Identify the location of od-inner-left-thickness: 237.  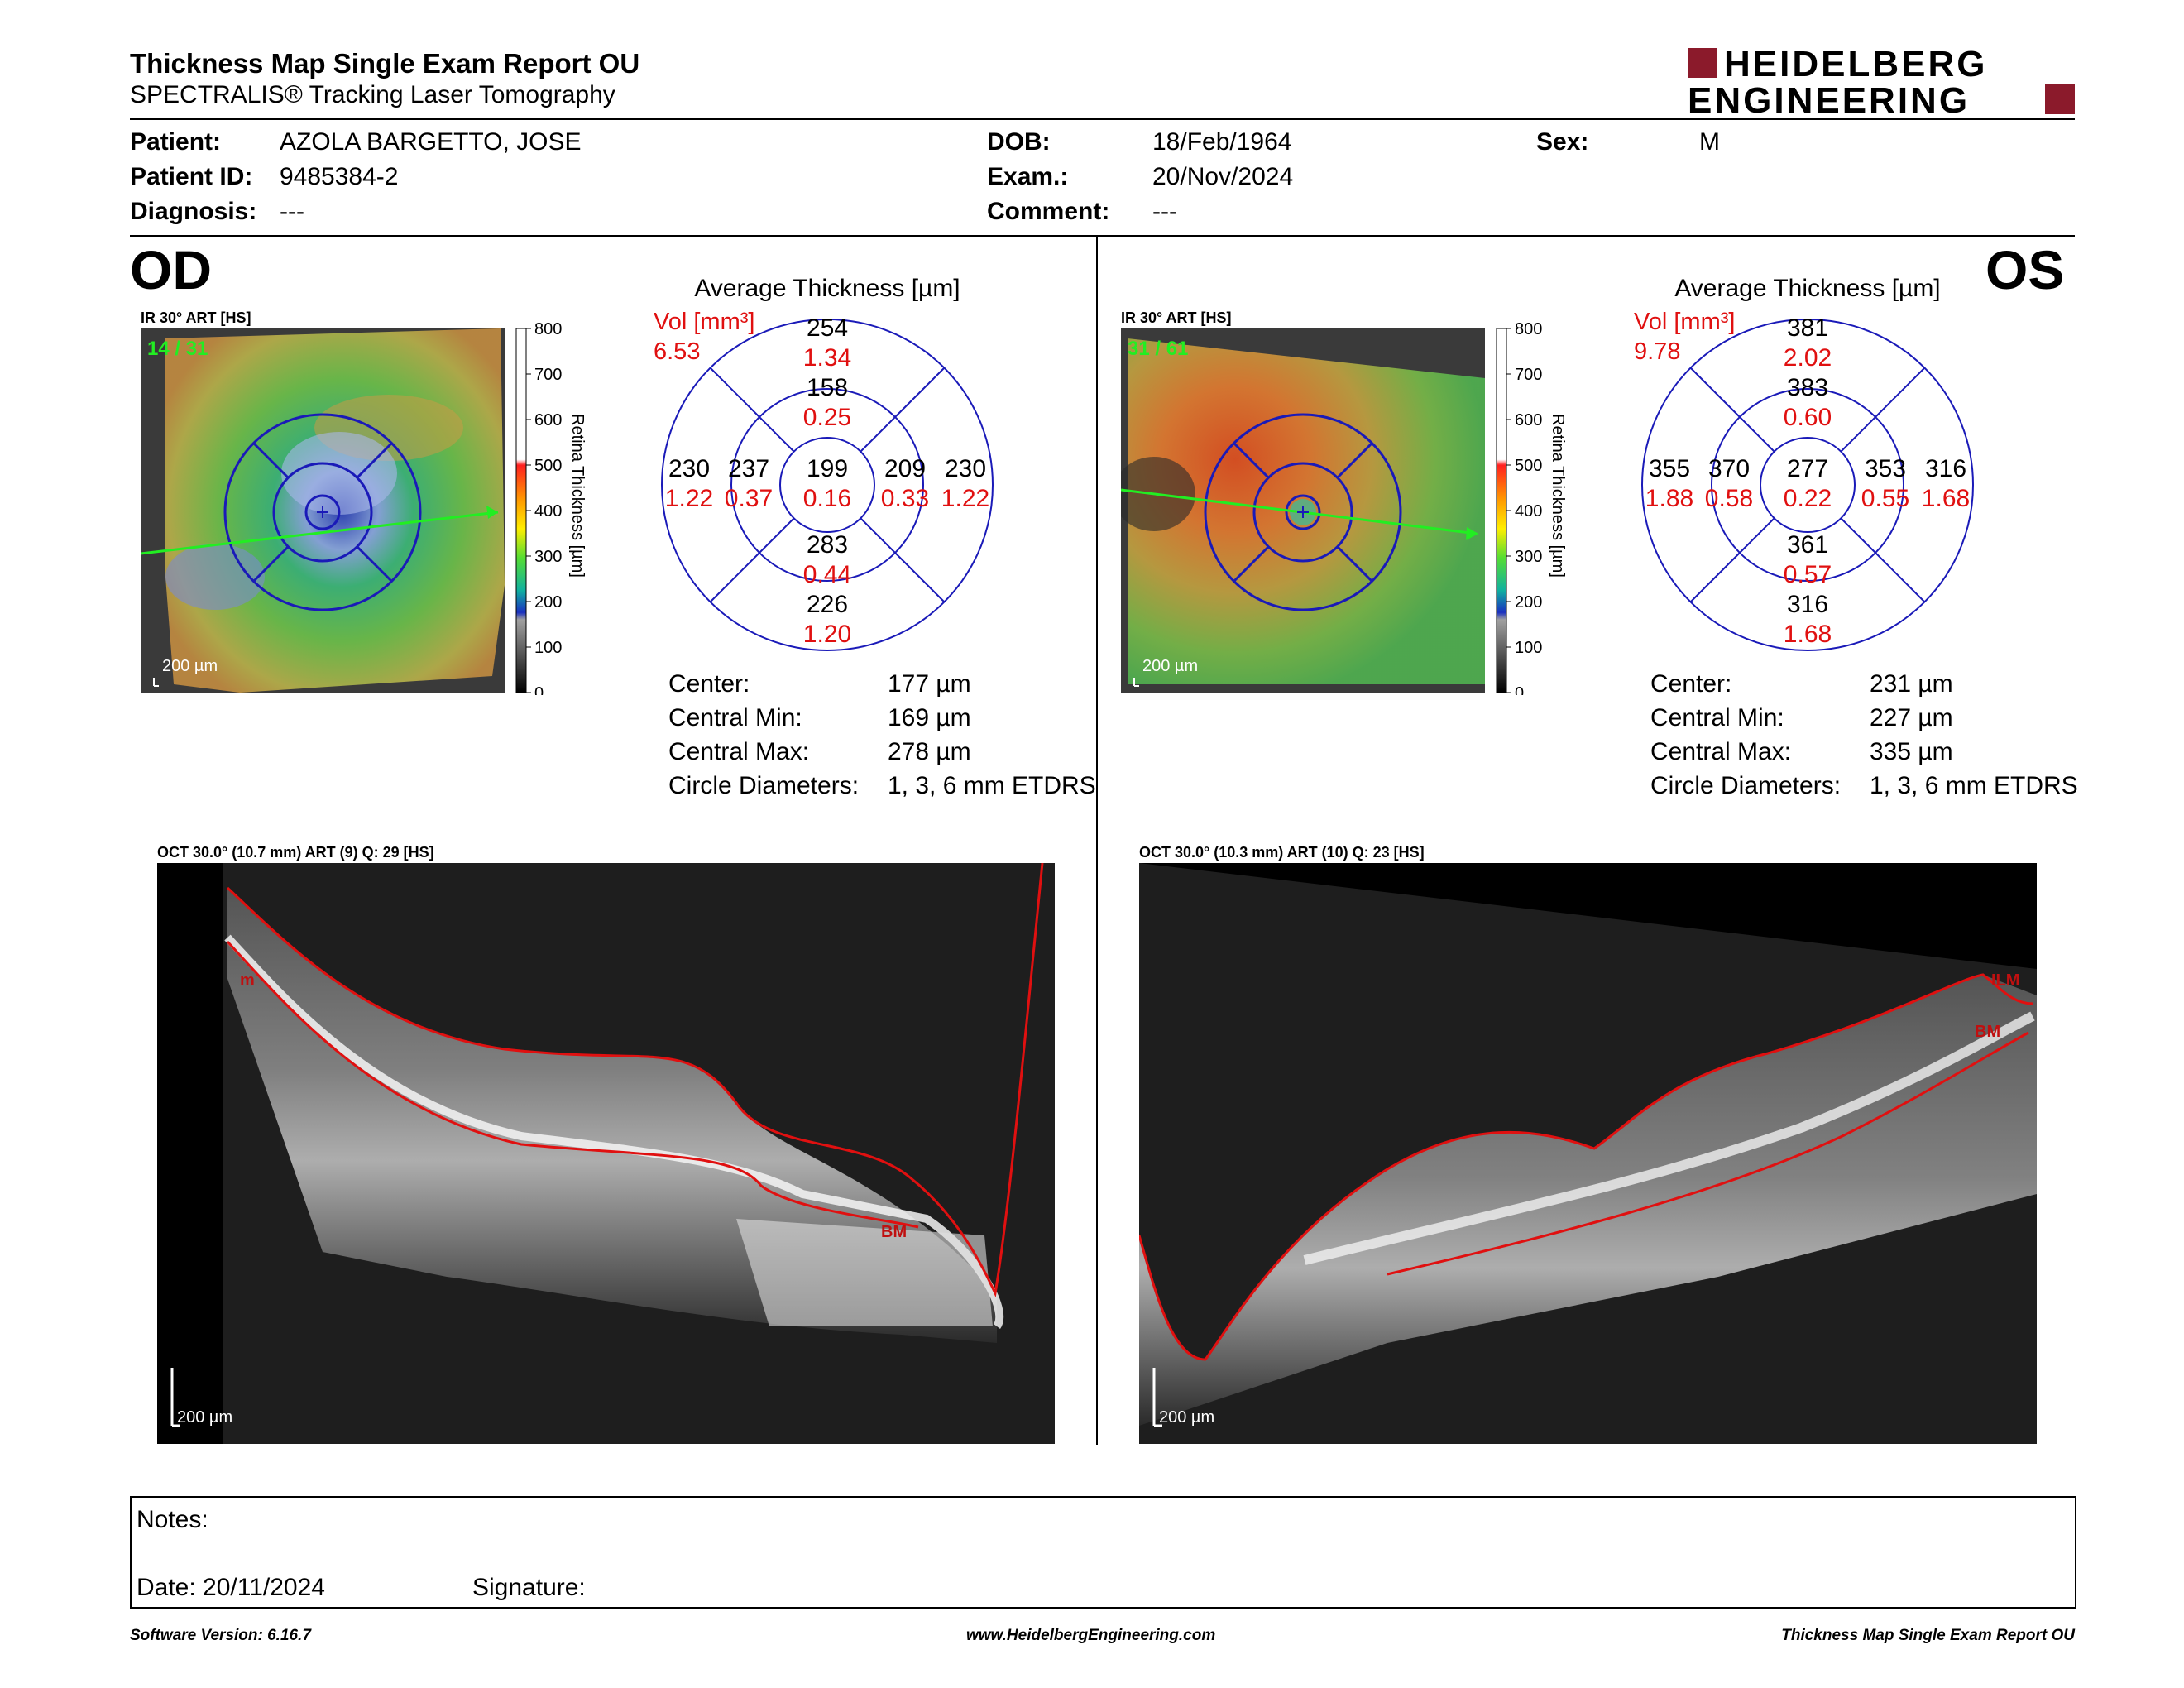
(748, 468).